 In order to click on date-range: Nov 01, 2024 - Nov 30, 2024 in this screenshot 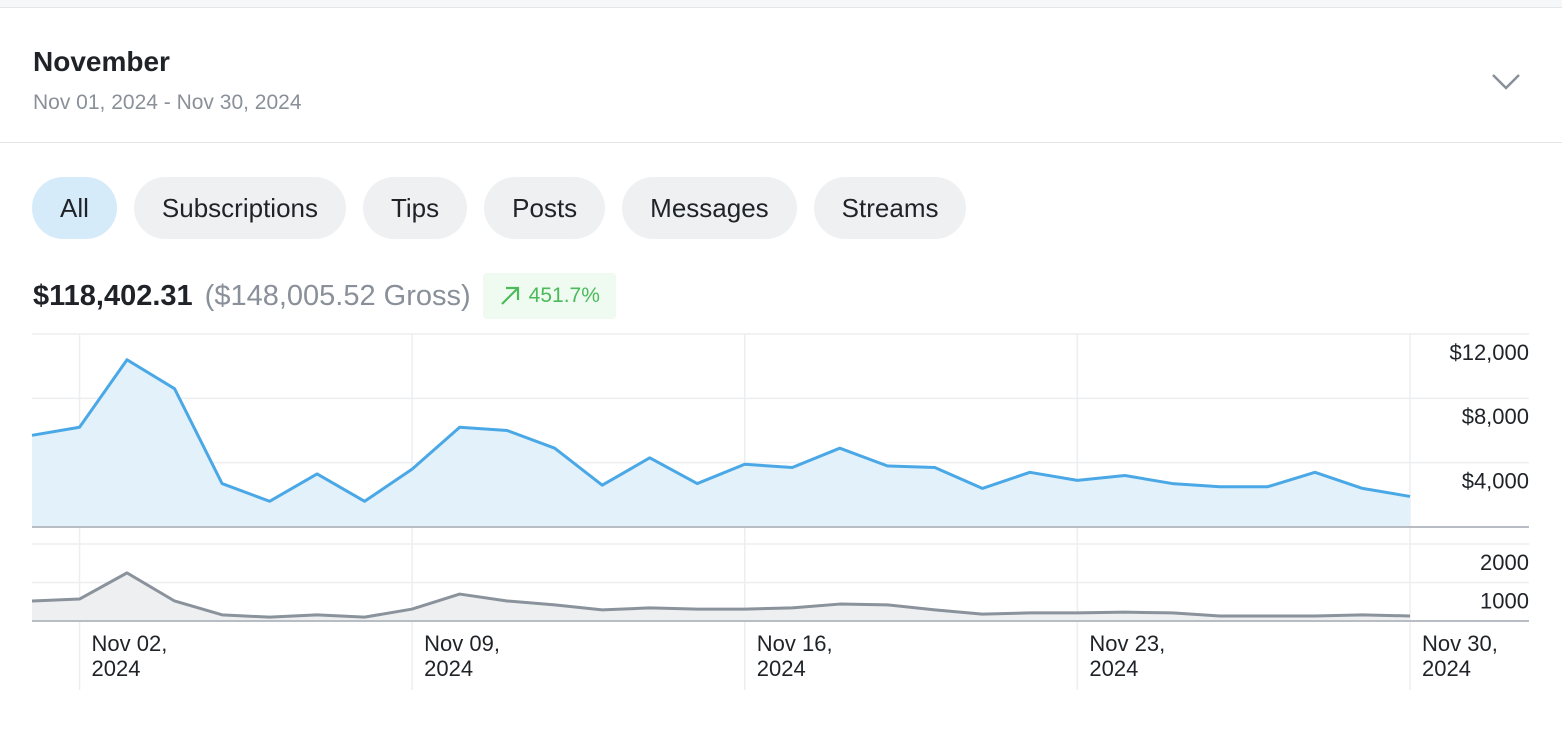, I will do `click(167, 102)`.